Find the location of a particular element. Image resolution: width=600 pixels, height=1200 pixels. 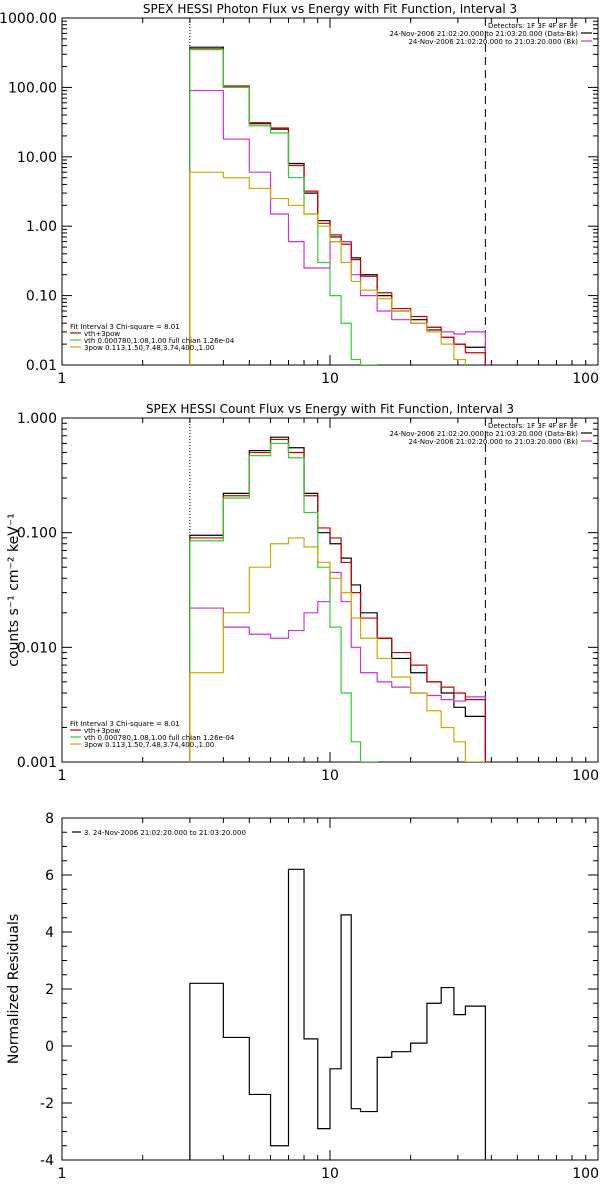

y-tick-label: 0.01 is located at coordinates (41, 366).